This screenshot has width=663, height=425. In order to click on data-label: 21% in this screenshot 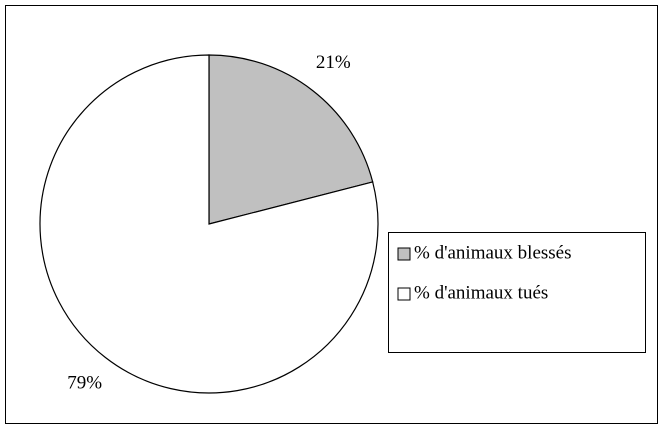, I will do `click(333, 62)`.